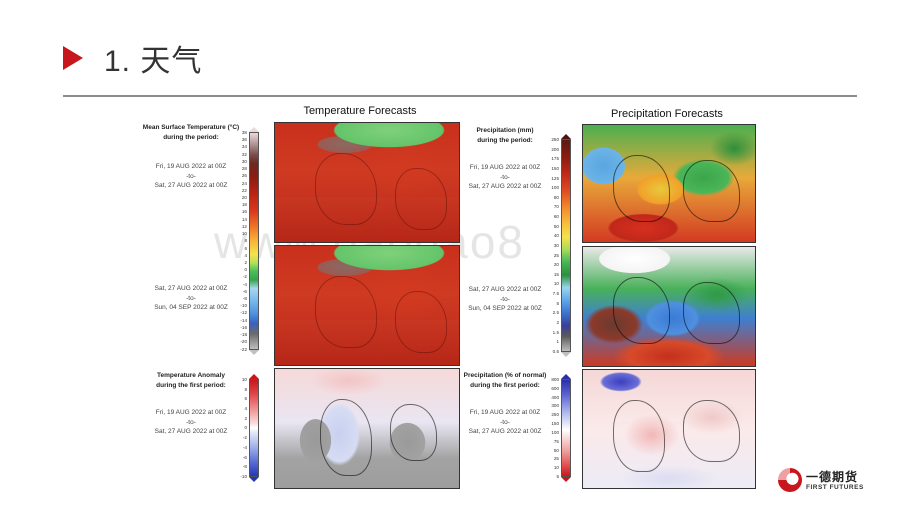 This screenshot has height=518, width=920. Describe the element at coordinates (244, 176) in the screenshot. I see `temperature-tick: 26` at that location.